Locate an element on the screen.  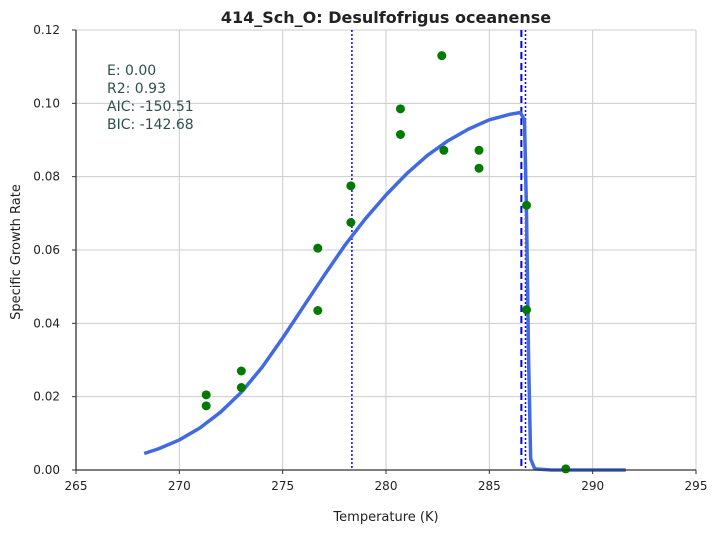
y-tick-labels: 0.00 0.02 0.04 0.06 0.08 0.10 0.12 is located at coordinates (46, 250).